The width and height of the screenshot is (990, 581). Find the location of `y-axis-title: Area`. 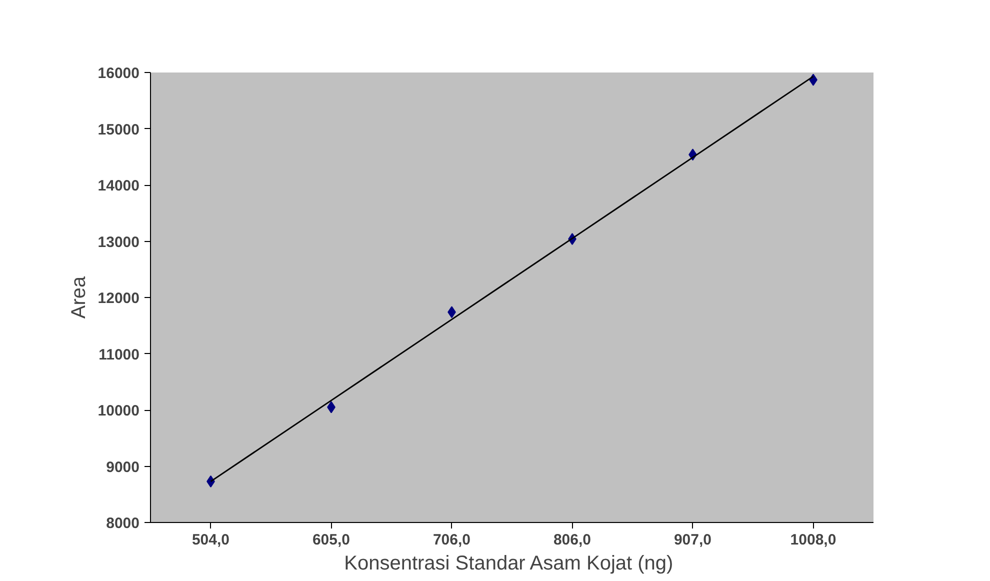

y-axis-title: Area is located at coordinates (79, 297).